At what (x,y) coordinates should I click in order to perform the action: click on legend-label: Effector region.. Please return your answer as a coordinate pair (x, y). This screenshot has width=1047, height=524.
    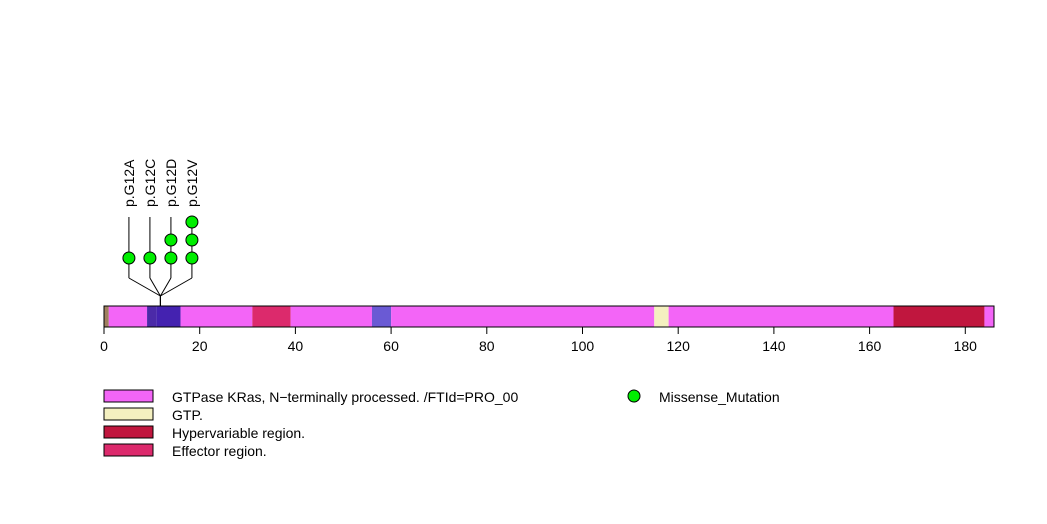
    Looking at the image, I should click on (219, 451).